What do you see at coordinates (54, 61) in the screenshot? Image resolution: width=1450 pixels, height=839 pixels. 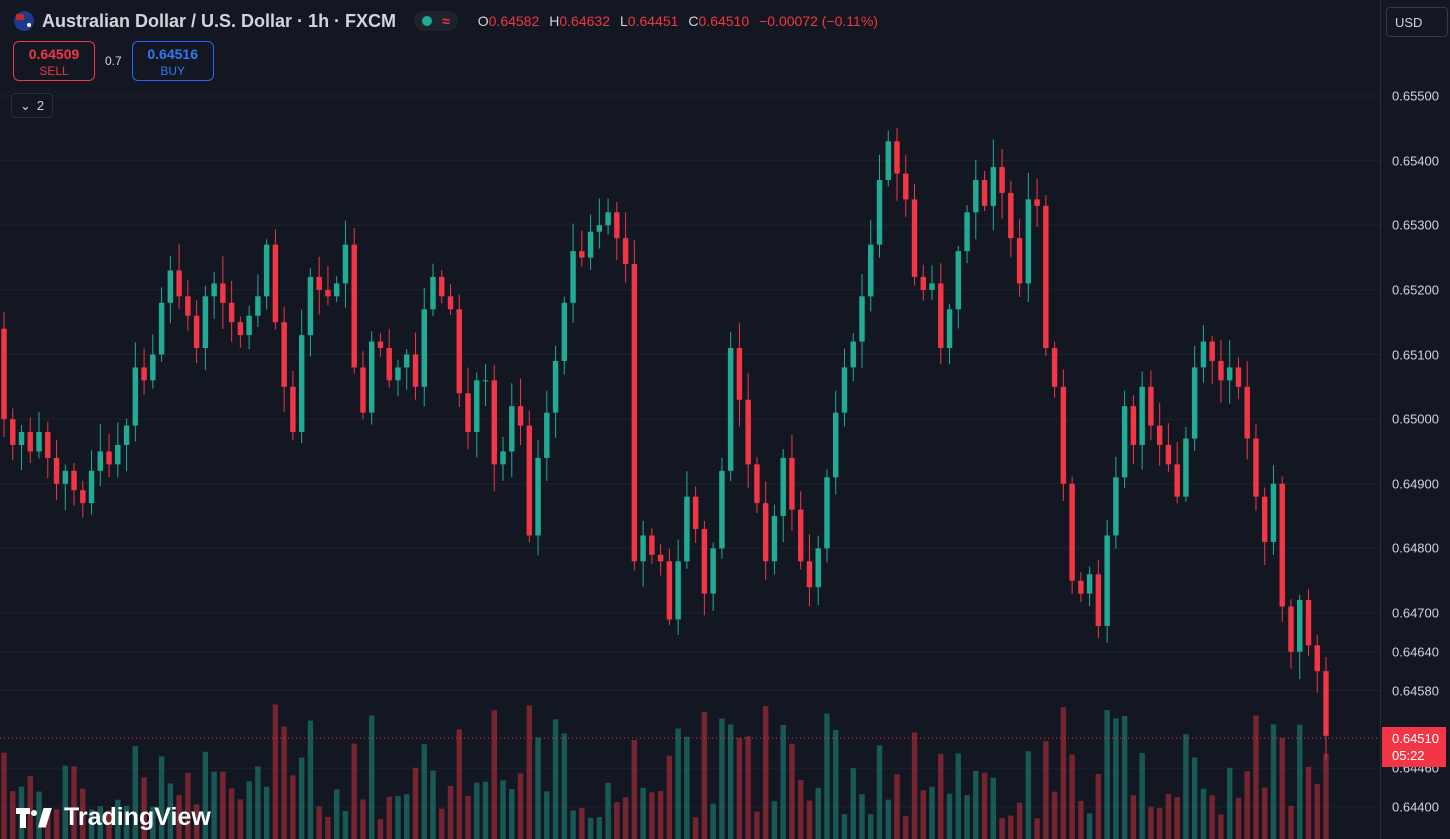 I see `sell-button: 0.64509 SELL` at bounding box center [54, 61].